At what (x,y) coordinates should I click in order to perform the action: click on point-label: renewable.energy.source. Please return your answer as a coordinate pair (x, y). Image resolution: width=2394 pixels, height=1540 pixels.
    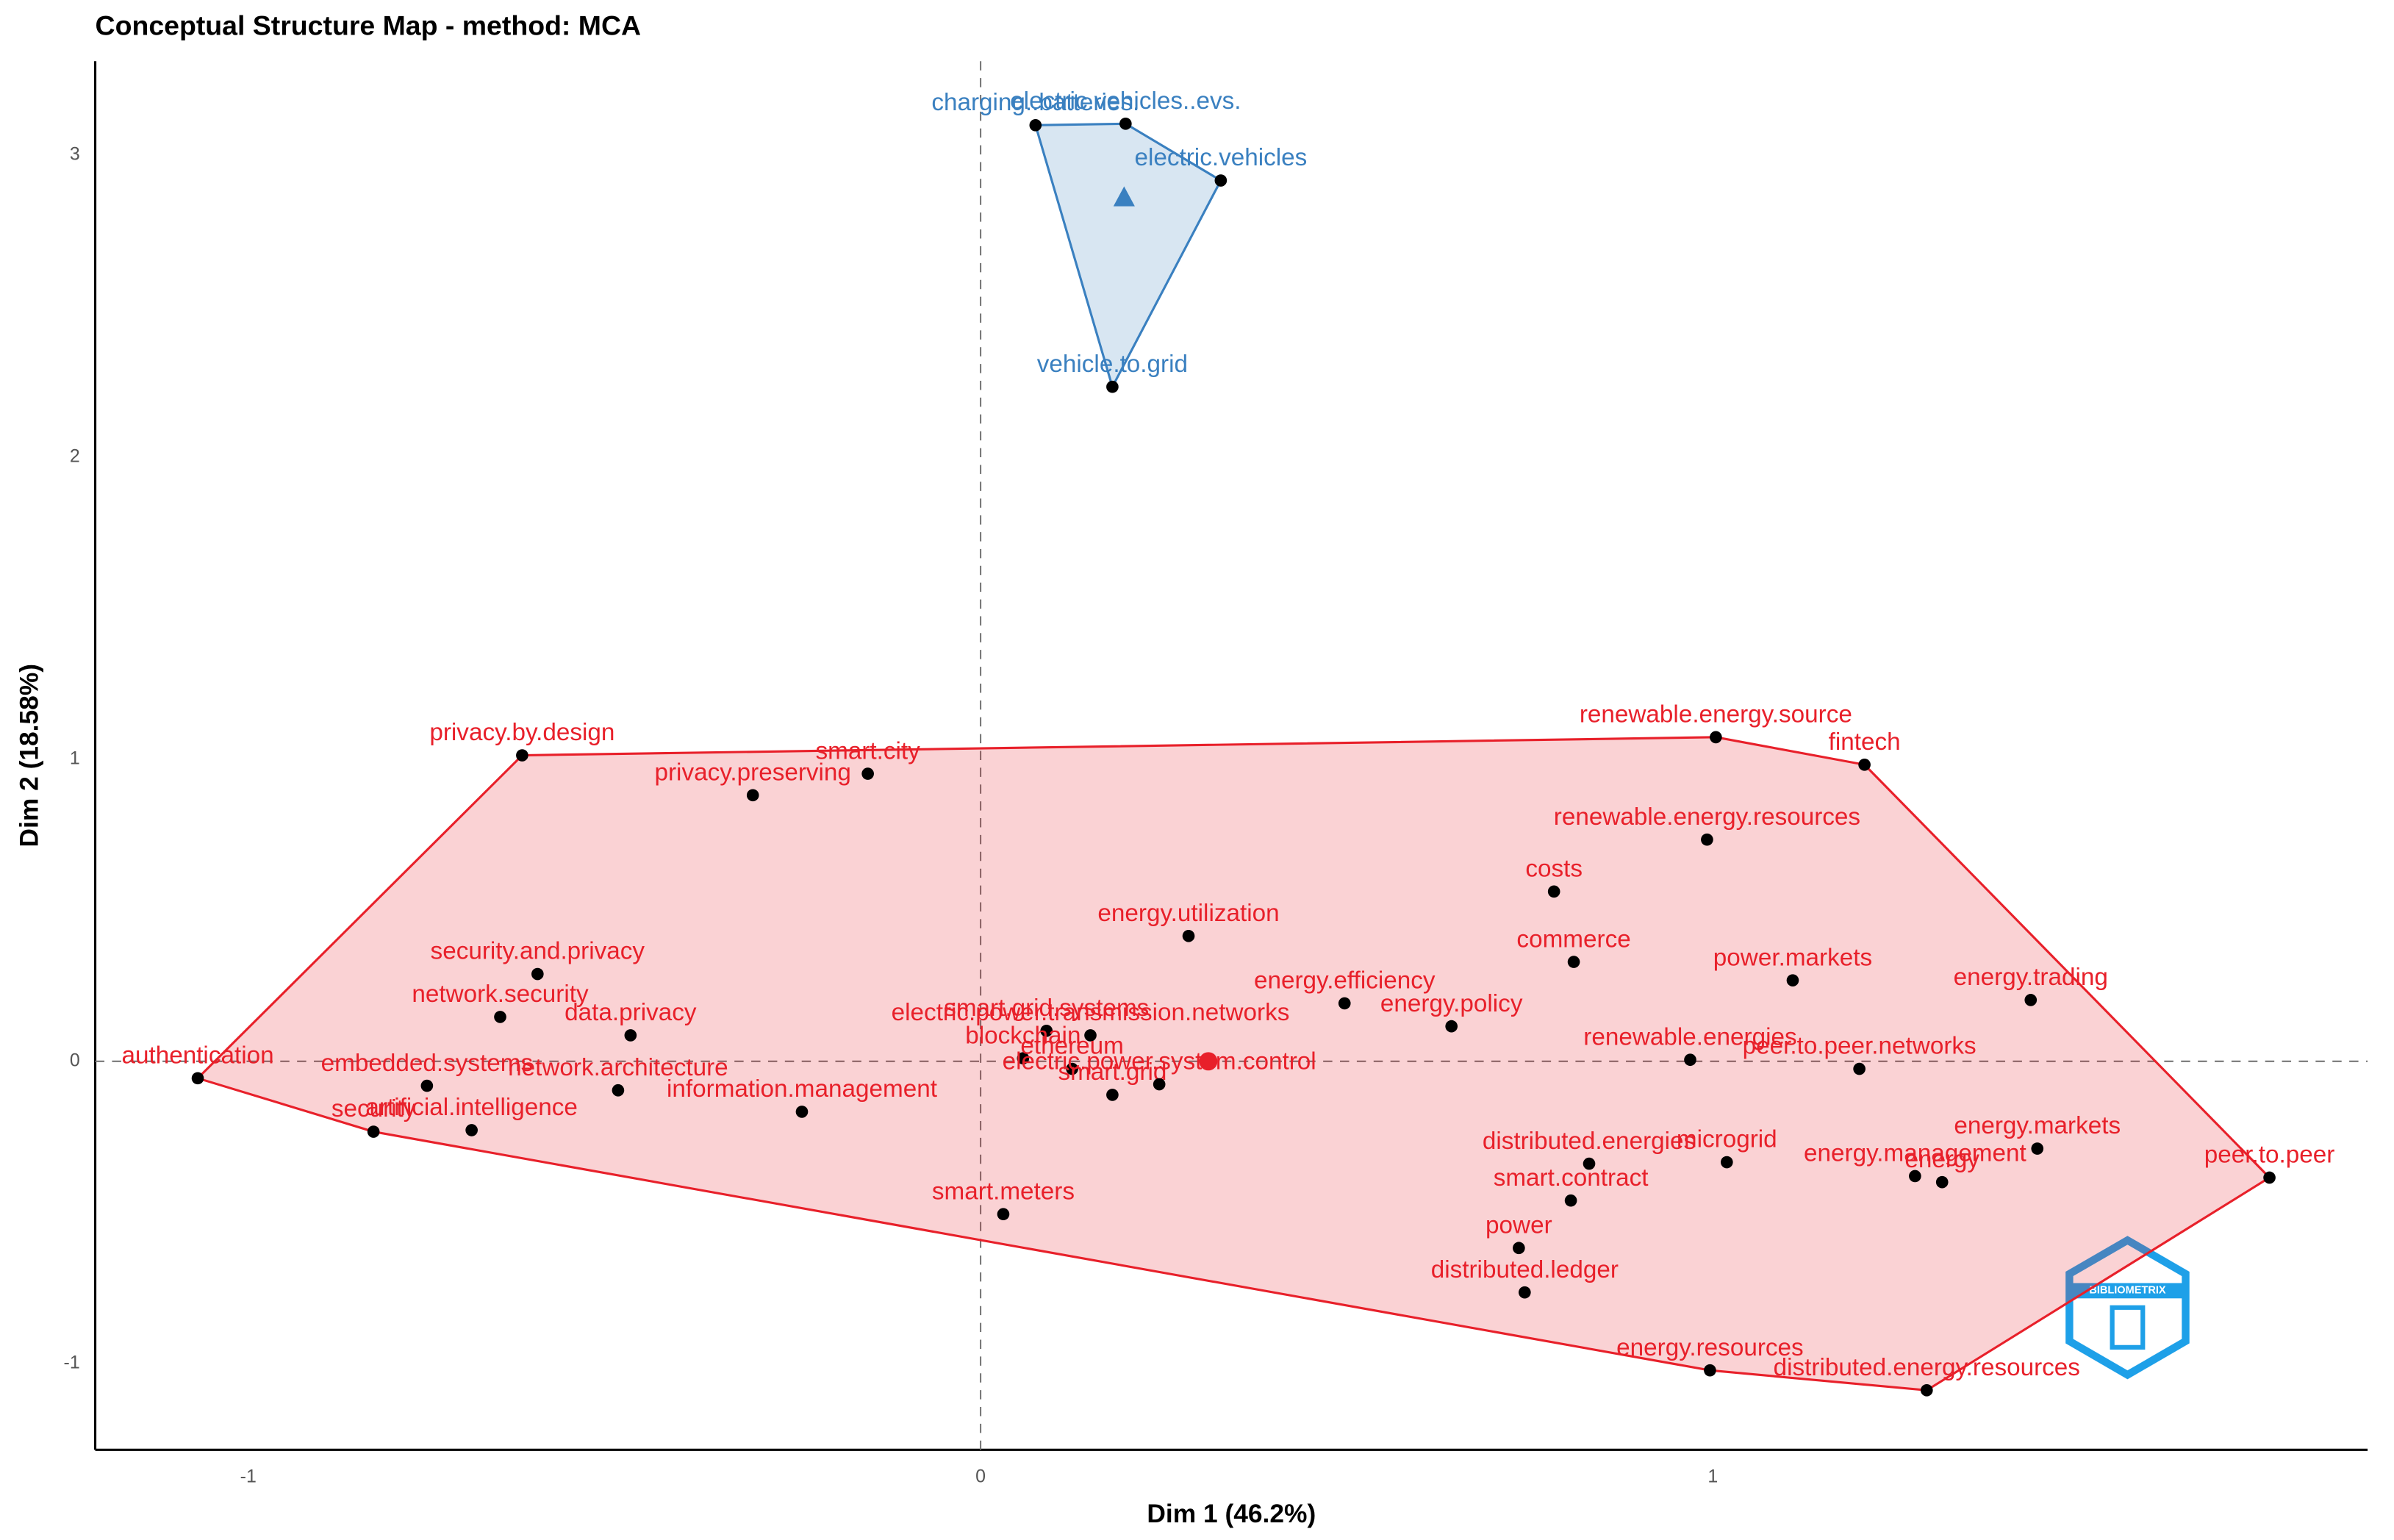
    Looking at the image, I should click on (1716, 715).